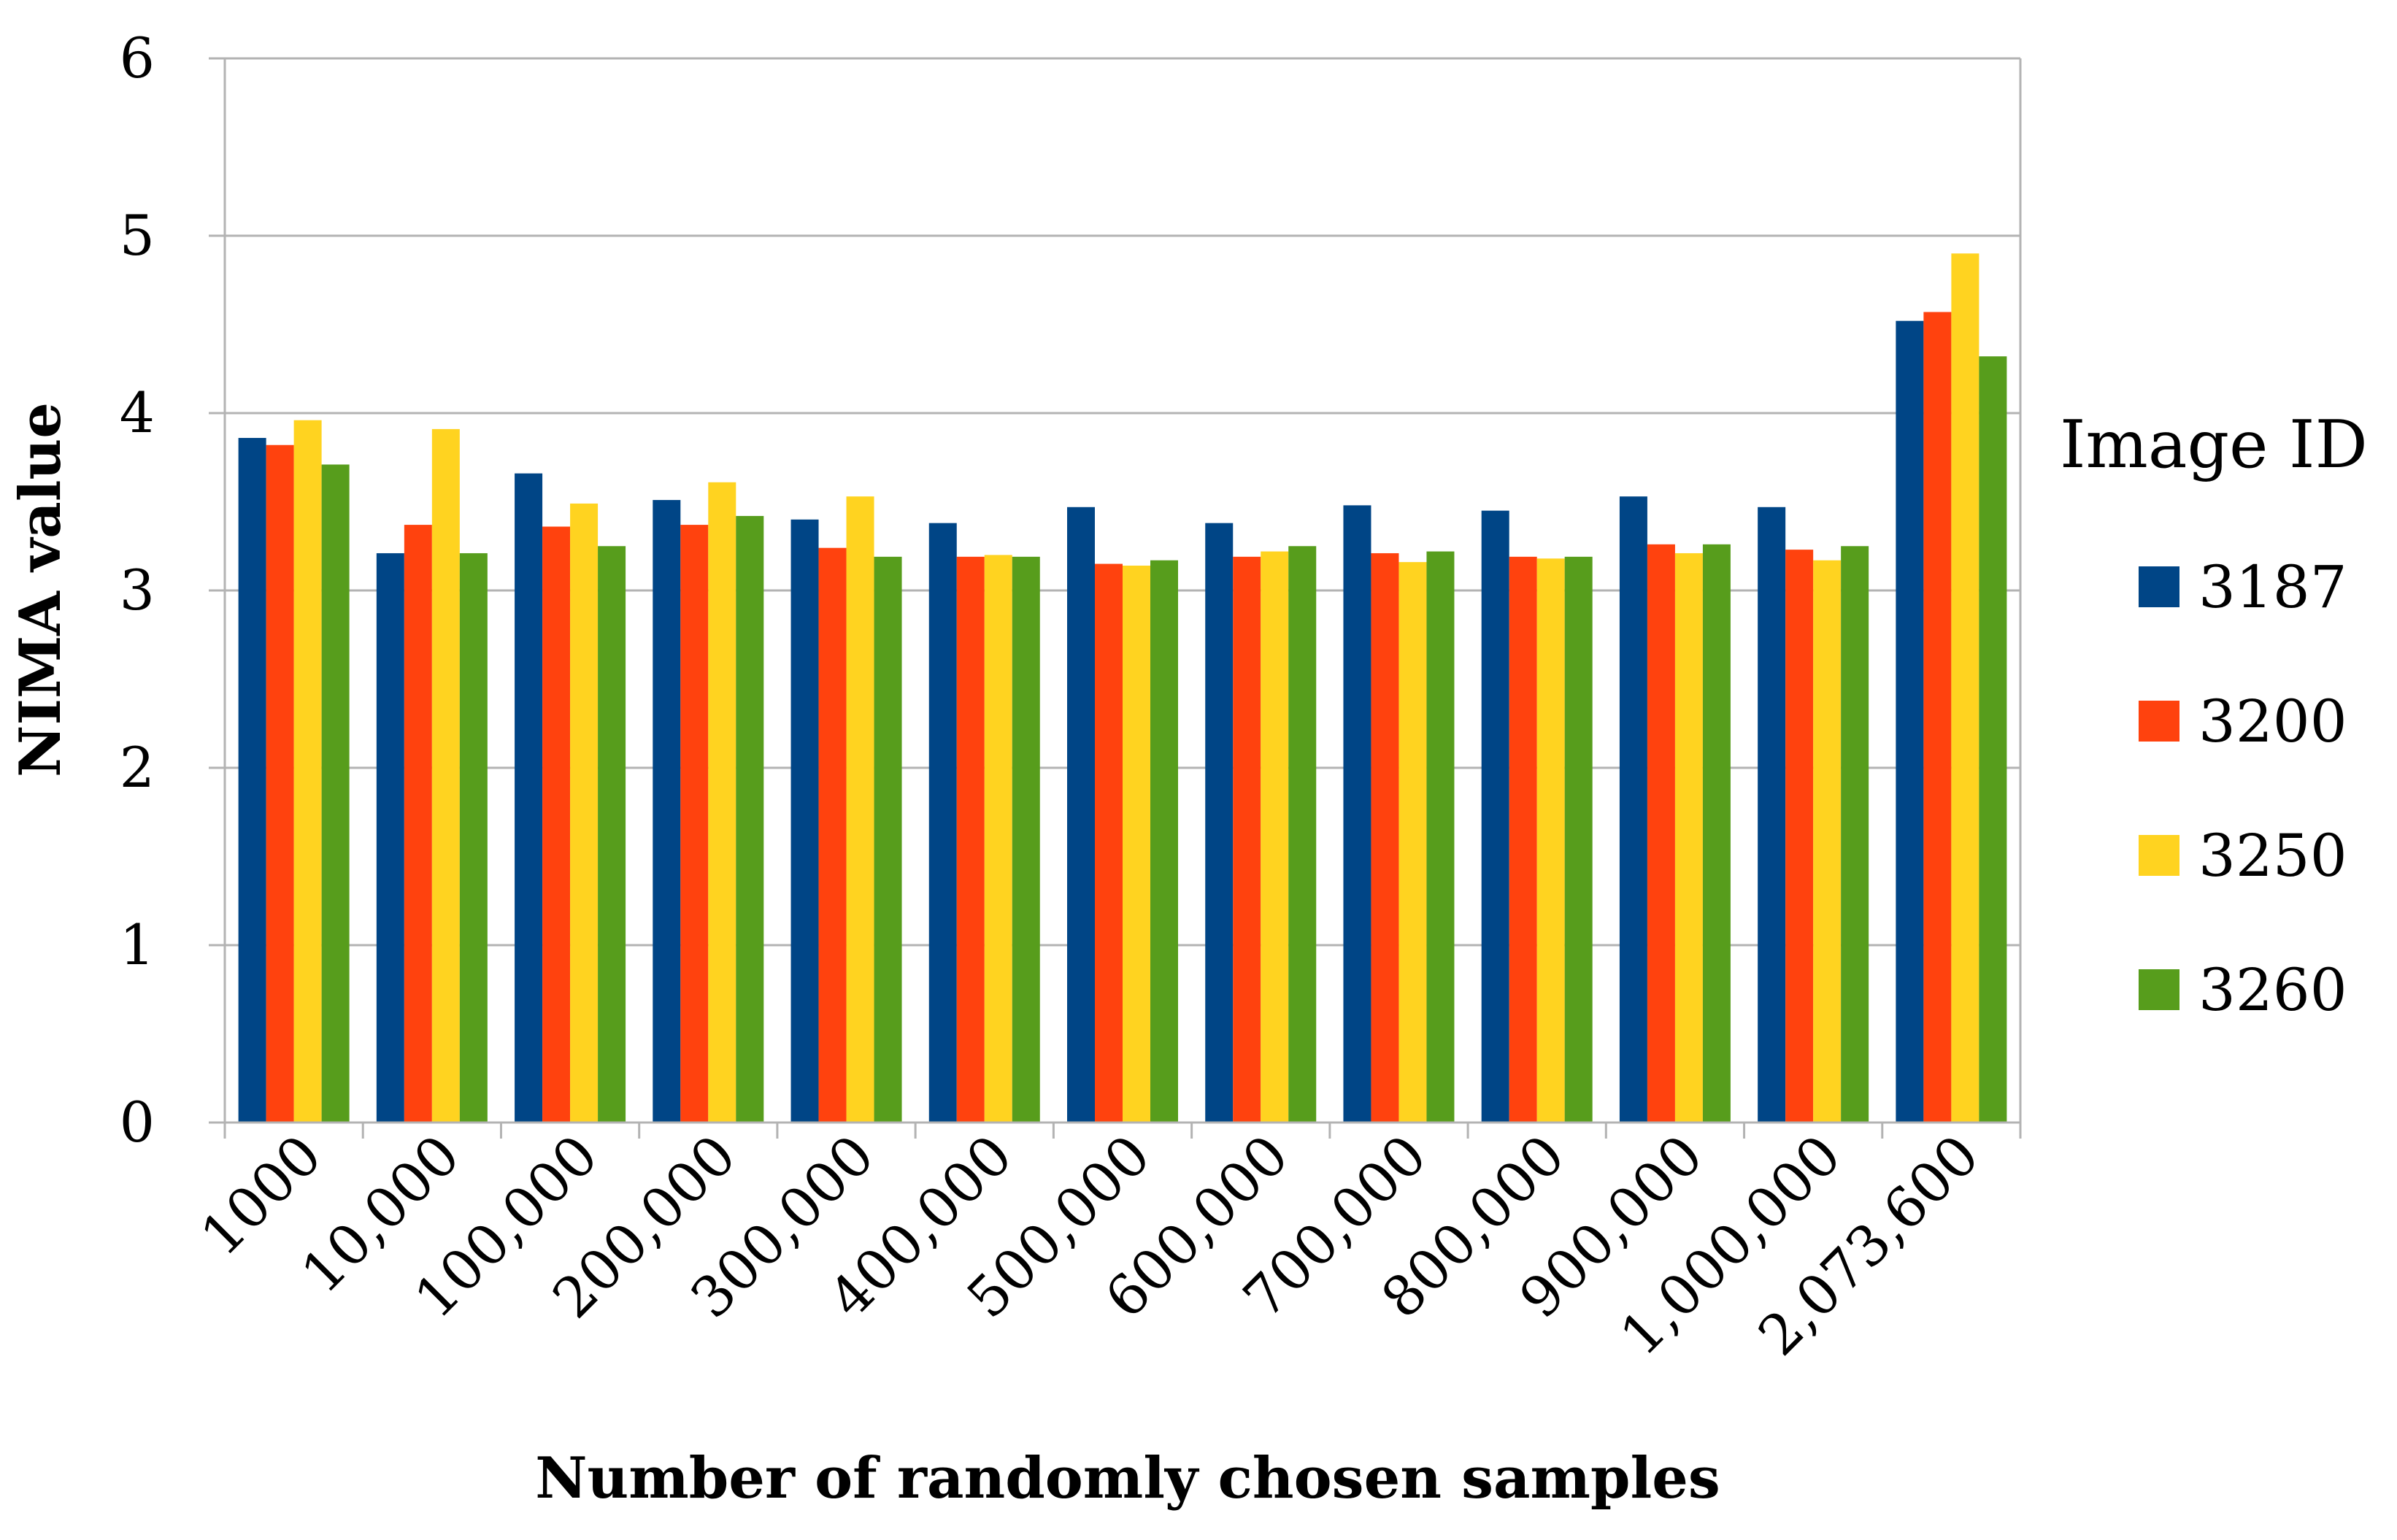  Describe the element at coordinates (137, 767) in the screenshot. I see `y-tick-label: 2` at that location.